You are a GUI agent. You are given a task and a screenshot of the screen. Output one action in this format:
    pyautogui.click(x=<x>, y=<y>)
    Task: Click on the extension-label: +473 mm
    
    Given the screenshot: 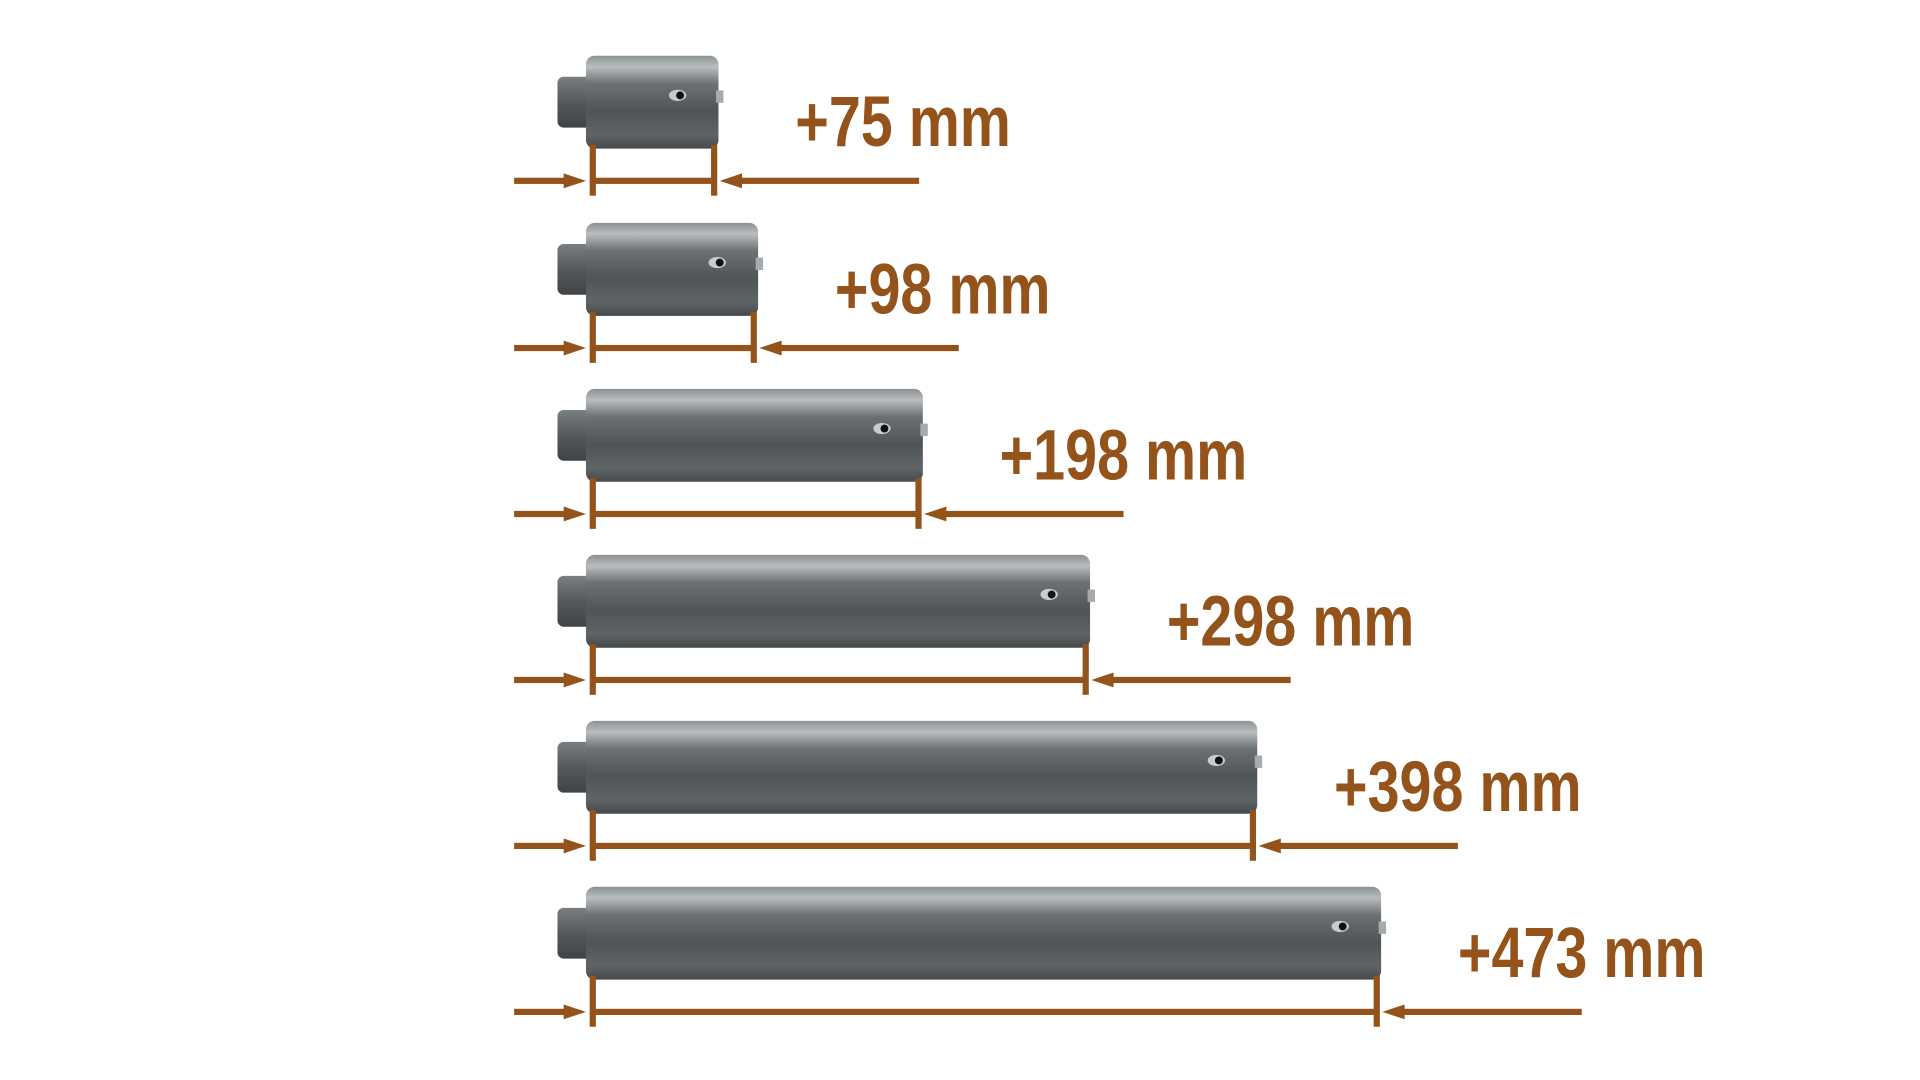 What is the action you would take?
    pyautogui.click(x=1582, y=952)
    